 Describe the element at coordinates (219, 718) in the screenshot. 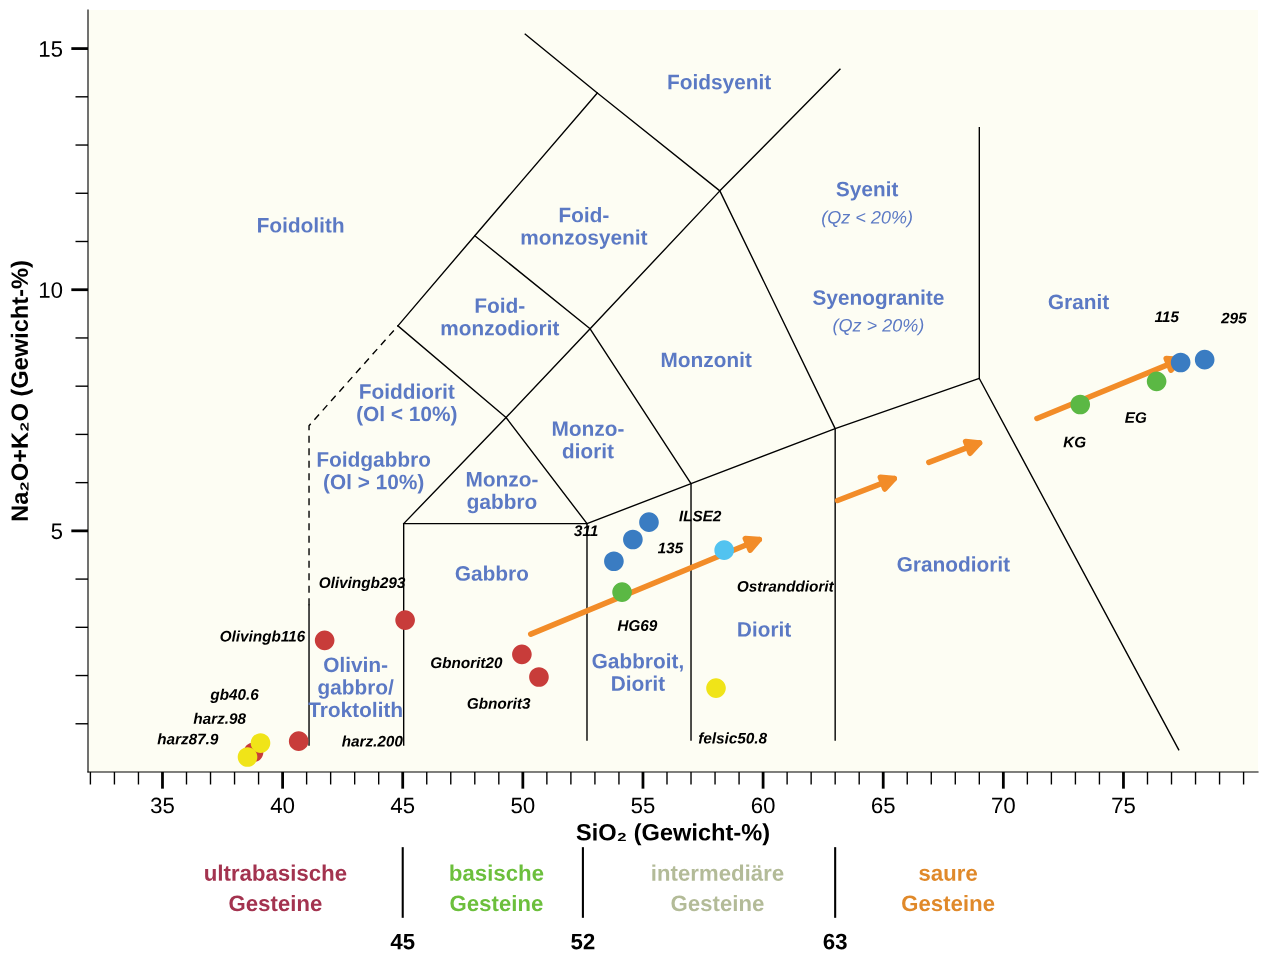

I see `annotation: harz.98` at that location.